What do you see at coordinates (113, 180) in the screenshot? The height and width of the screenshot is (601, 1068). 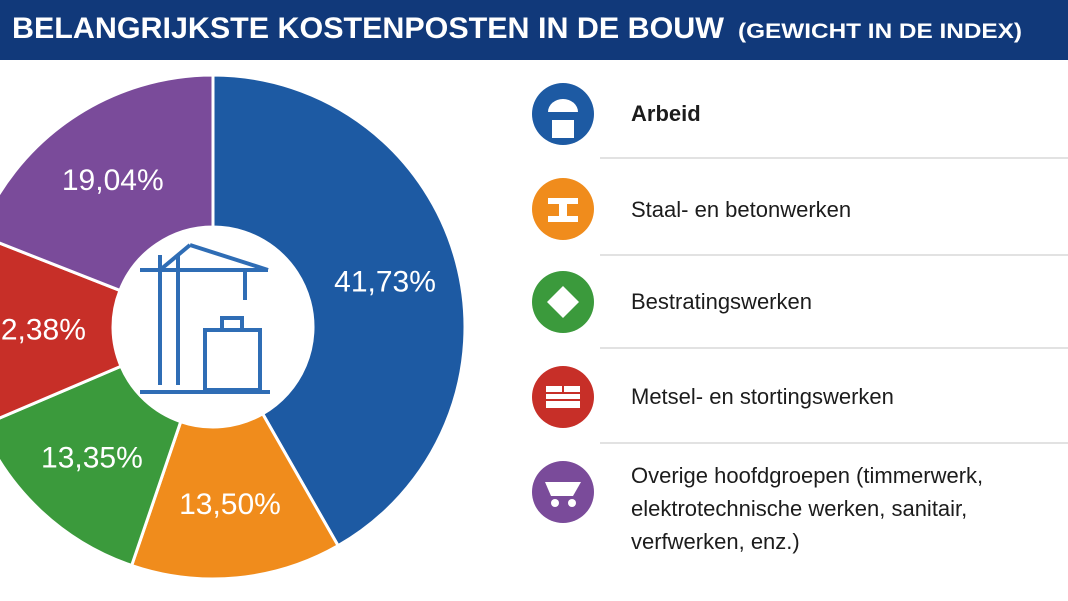 I see `value-label: 19,04%` at bounding box center [113, 180].